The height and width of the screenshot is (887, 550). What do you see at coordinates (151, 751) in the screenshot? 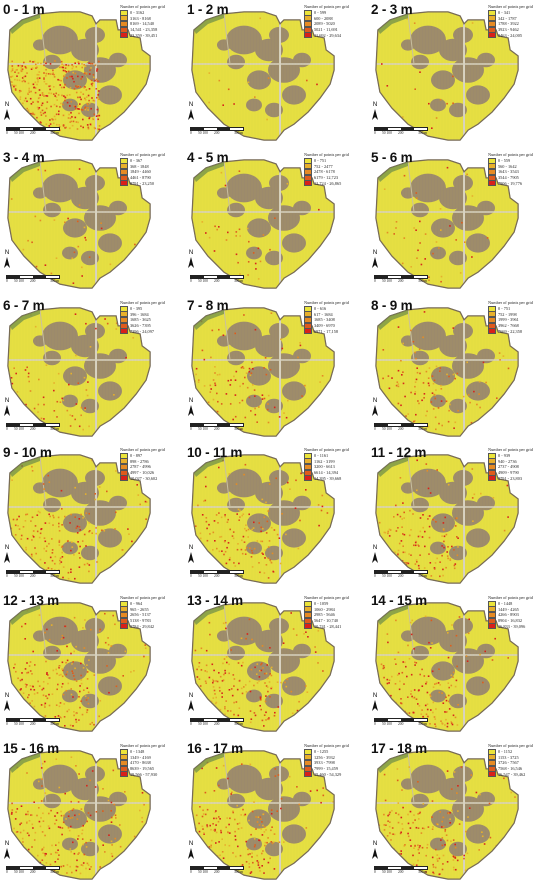
I see `legend-entry: 0 - 1348` at bounding box center [151, 751].